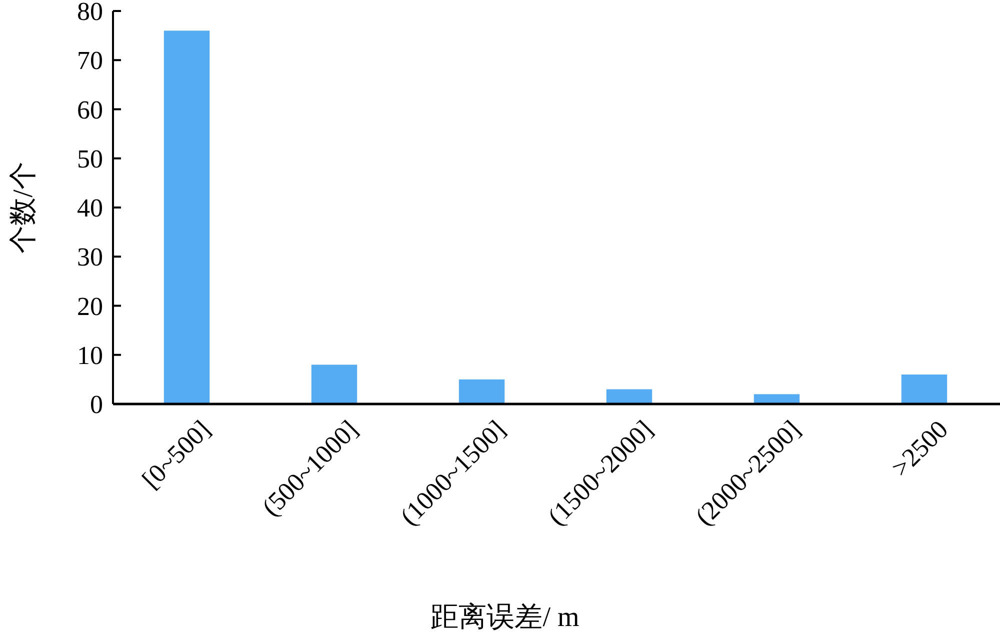 The image size is (1000, 636). I want to click on y-tick-label: 40, so click(90, 208).